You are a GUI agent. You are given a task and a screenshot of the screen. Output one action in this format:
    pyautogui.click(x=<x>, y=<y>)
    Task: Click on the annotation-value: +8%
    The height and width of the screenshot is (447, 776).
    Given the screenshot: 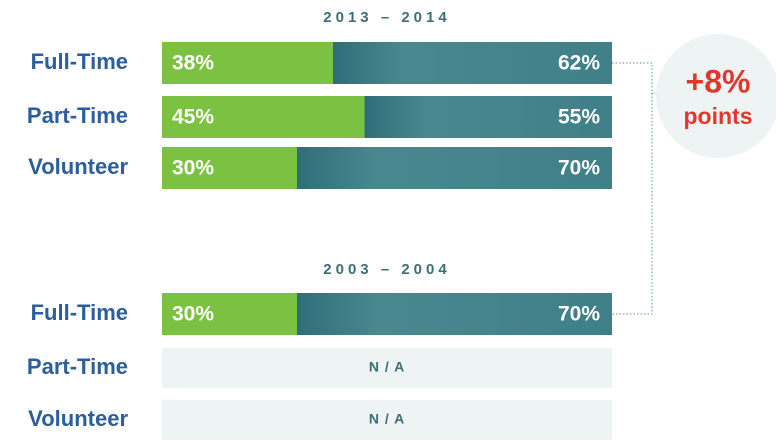 What is the action you would take?
    pyautogui.click(x=718, y=81)
    